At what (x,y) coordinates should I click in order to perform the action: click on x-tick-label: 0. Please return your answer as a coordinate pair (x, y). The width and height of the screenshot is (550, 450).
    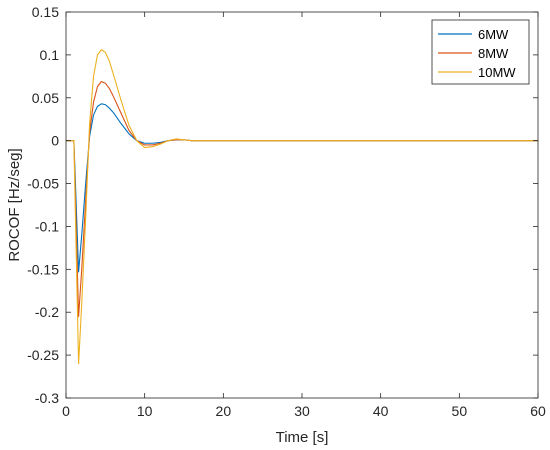
    Looking at the image, I should click on (66, 411).